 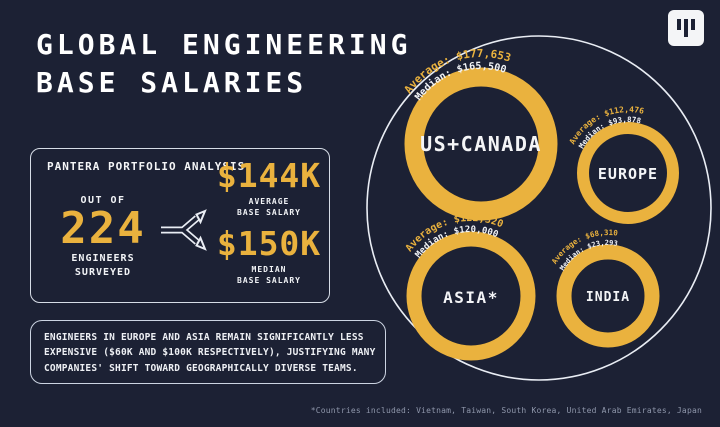 I want to click on europe-label: EUROPE, so click(x=628, y=174).